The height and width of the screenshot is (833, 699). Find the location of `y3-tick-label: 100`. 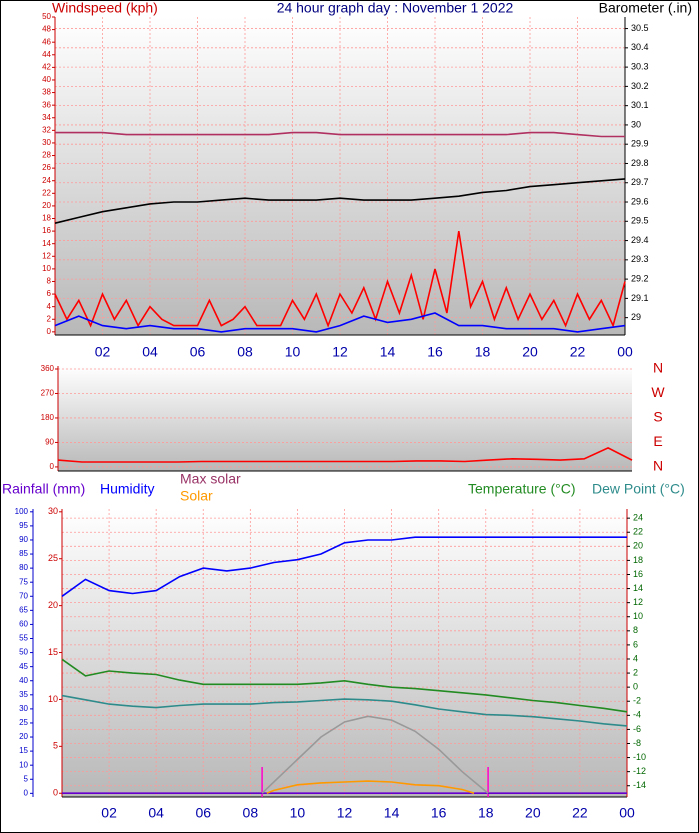

y3-tick-label: 100 is located at coordinates (22, 511).